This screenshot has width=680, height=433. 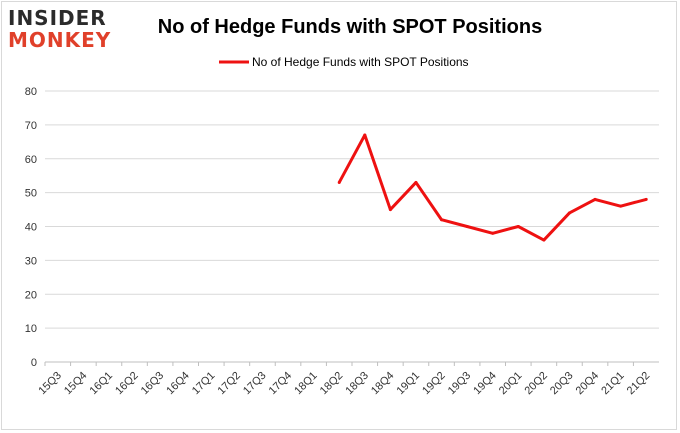 What do you see at coordinates (357, 384) in the screenshot?
I see `x-tick-label: 18Q3` at bounding box center [357, 384].